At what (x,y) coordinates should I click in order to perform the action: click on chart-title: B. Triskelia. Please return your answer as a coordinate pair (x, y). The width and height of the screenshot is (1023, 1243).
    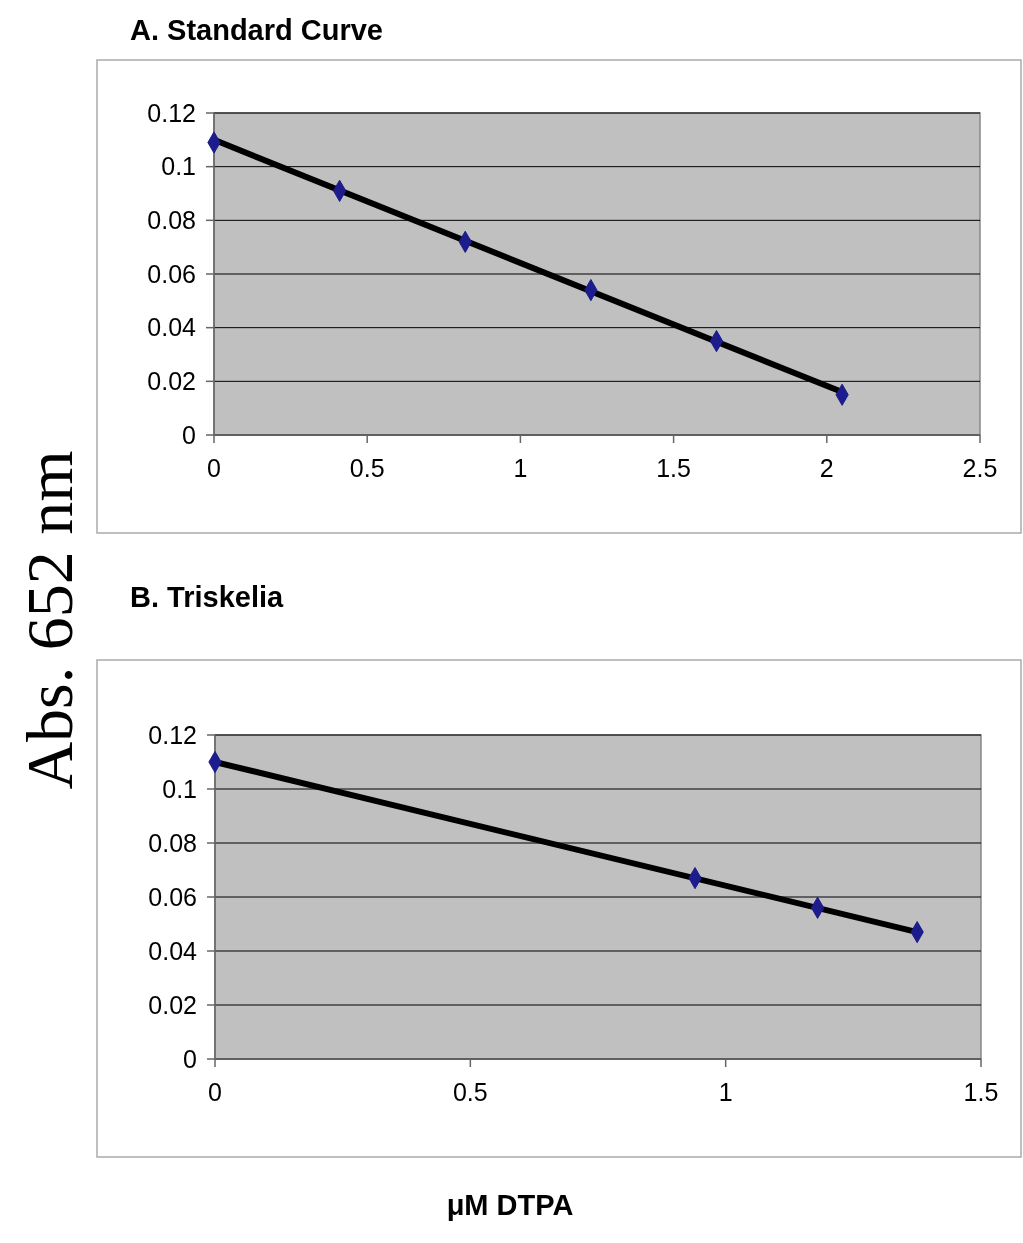
    Looking at the image, I should click on (207, 597).